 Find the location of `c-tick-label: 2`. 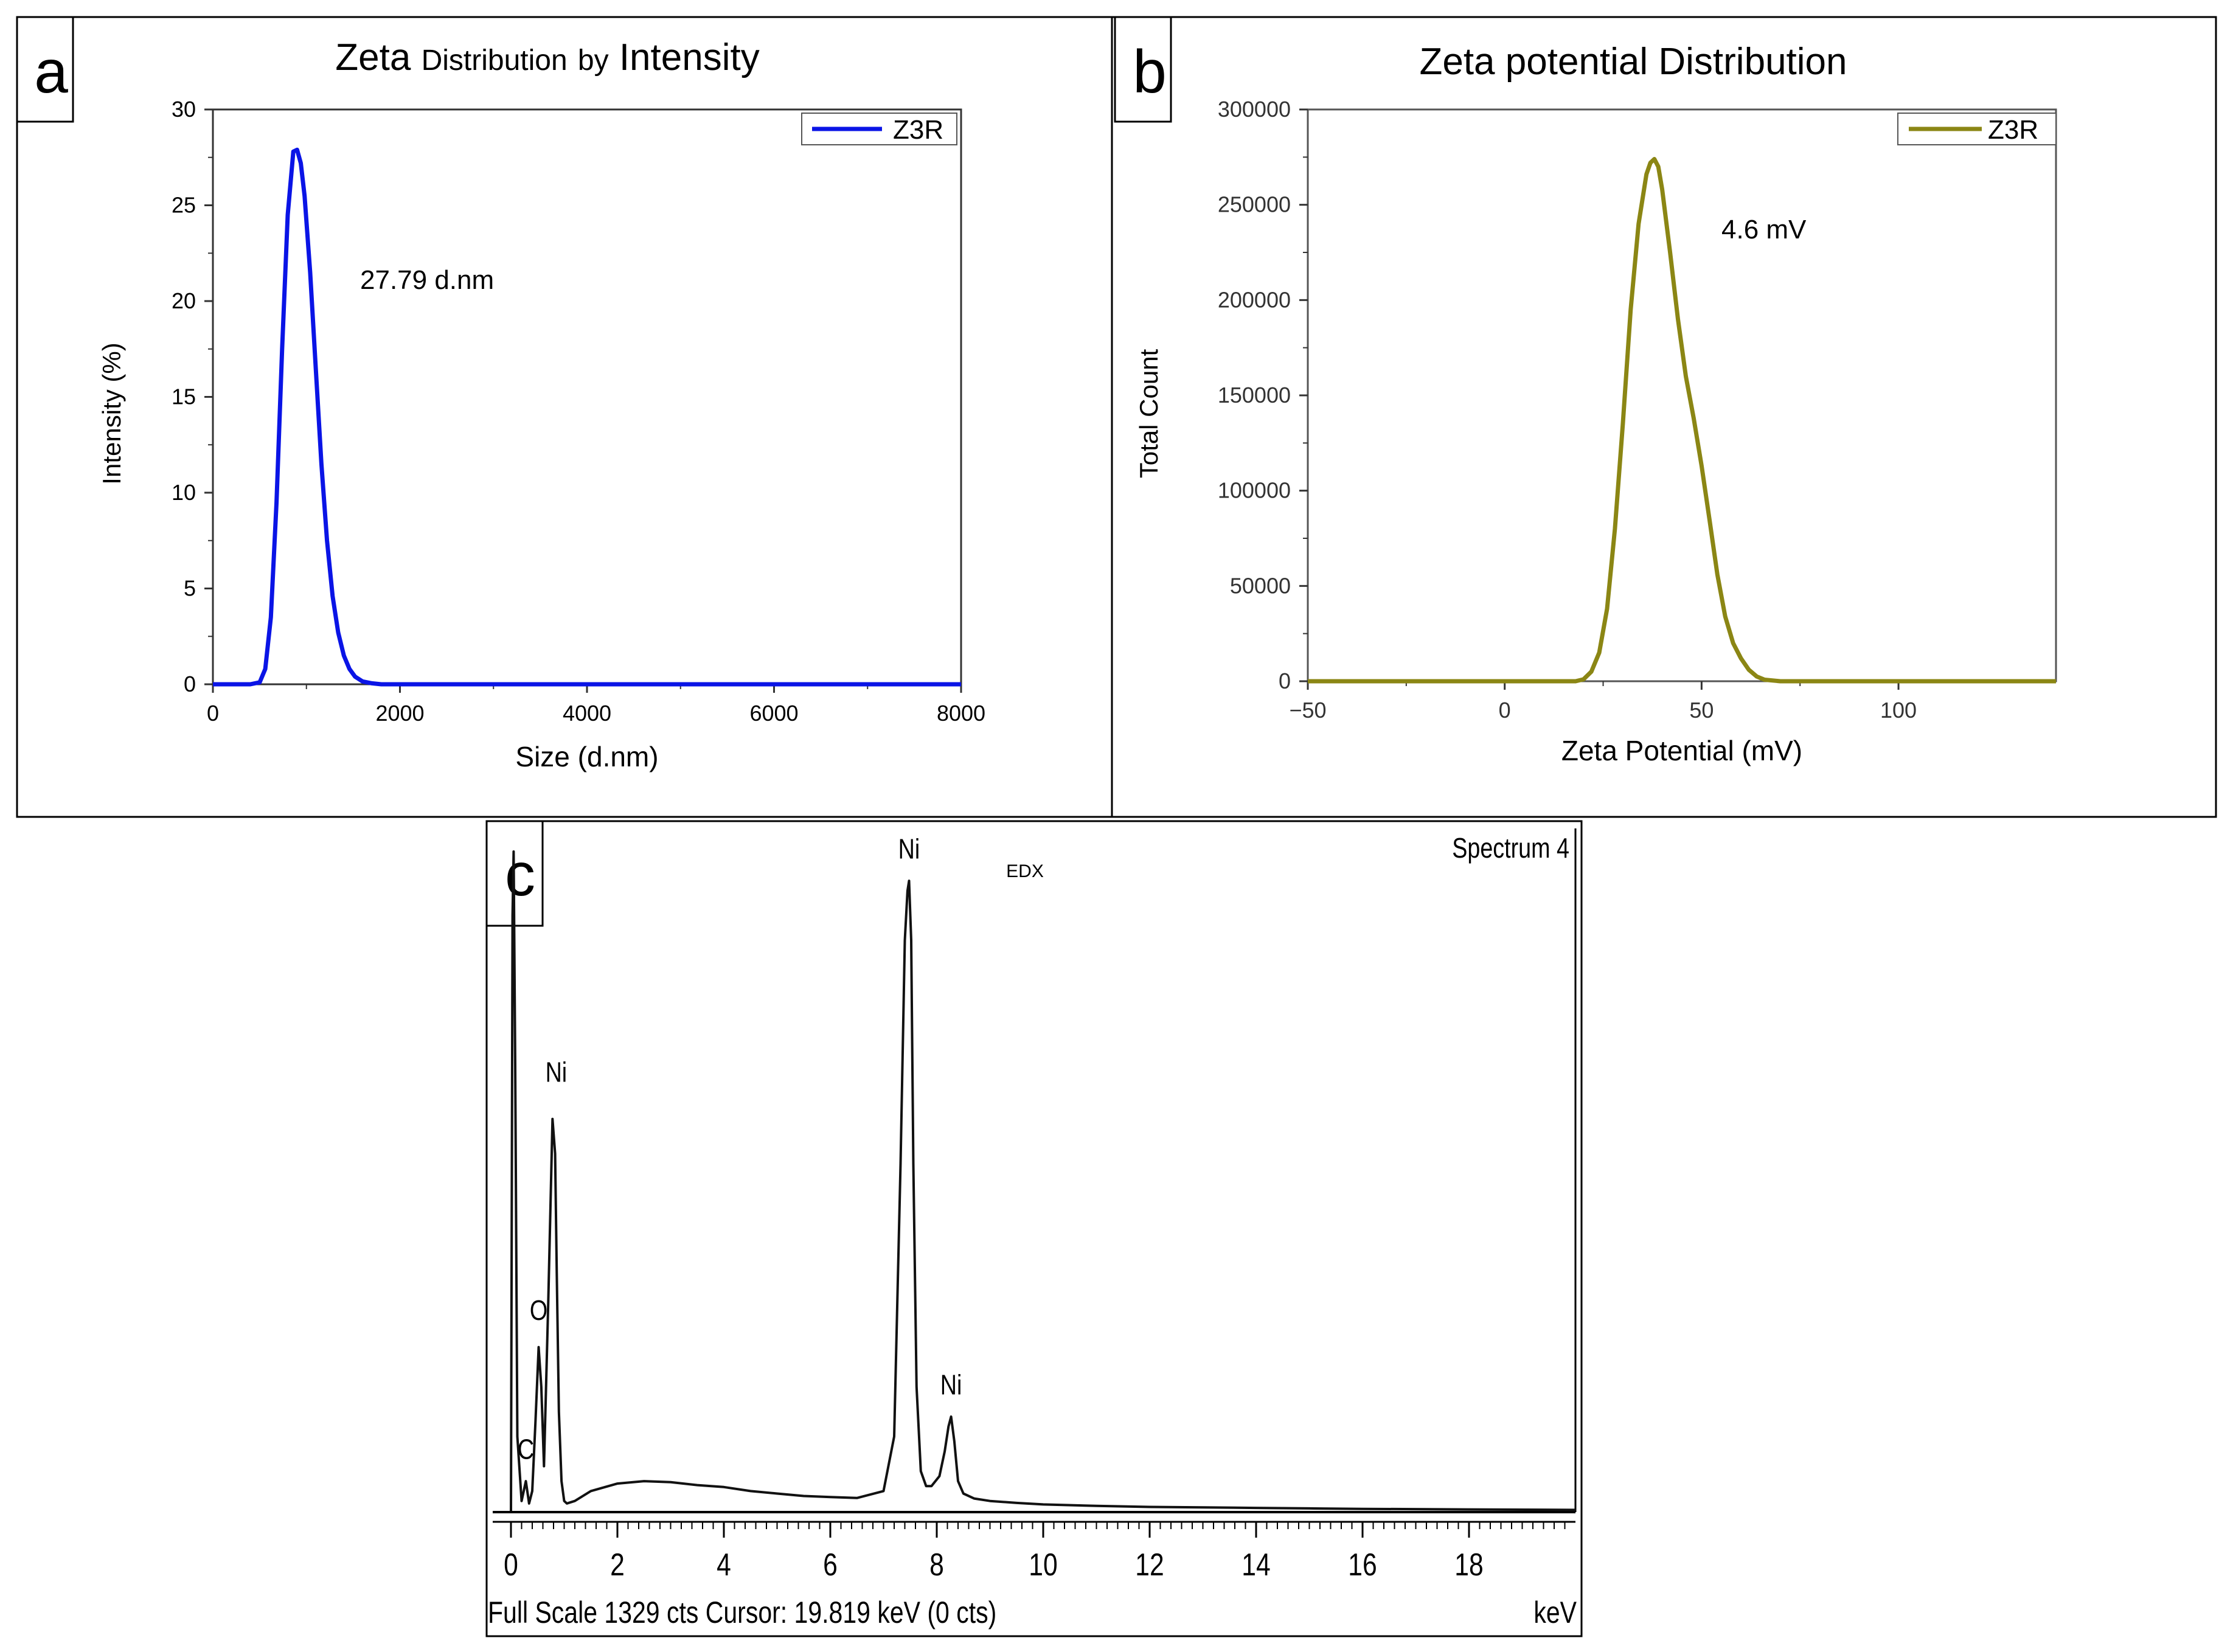

c-tick-label: 2 is located at coordinates (617, 1565).